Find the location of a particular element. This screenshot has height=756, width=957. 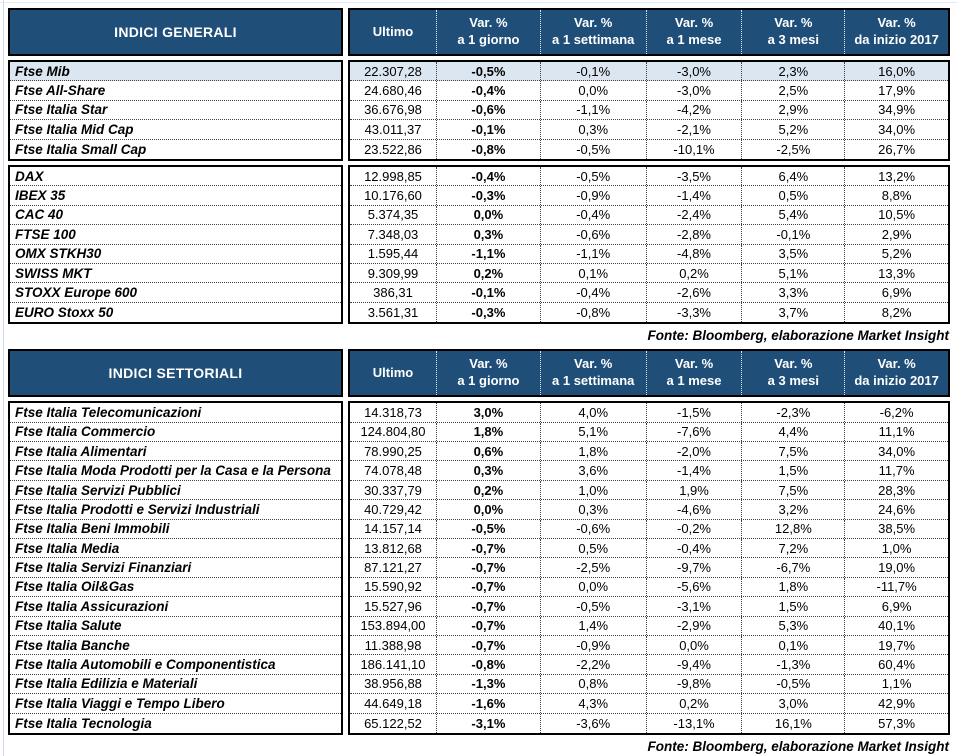

value-cell: -1,5% is located at coordinates (695, 412).